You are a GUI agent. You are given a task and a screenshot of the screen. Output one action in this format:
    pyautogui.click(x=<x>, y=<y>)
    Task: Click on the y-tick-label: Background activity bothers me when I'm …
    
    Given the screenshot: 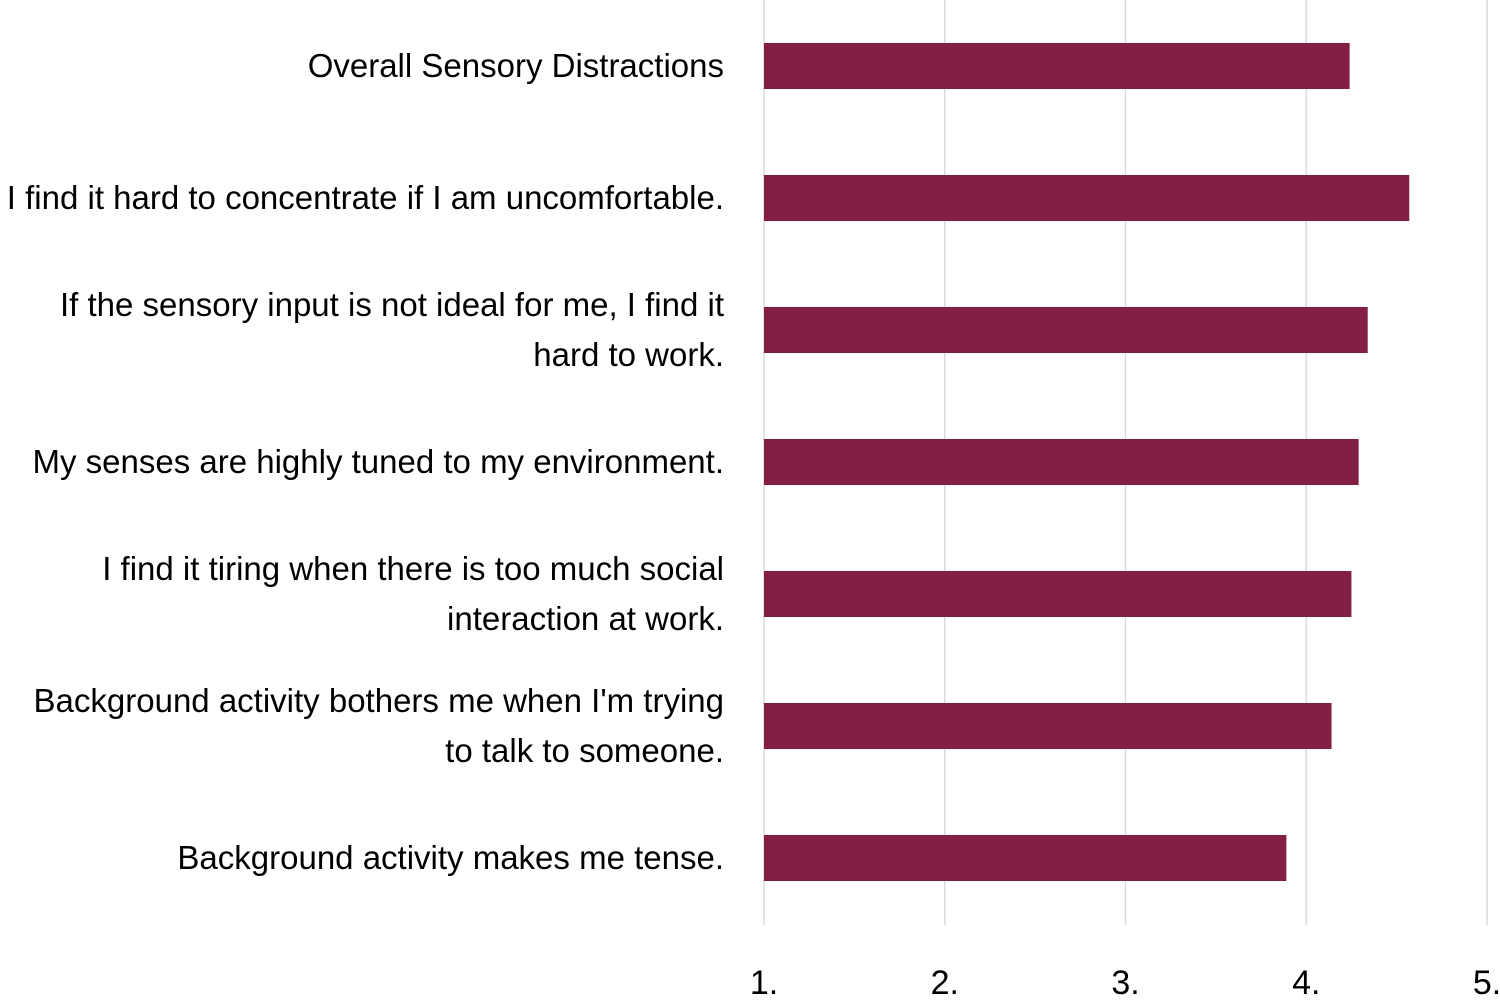 What is the action you would take?
    pyautogui.click(x=378, y=725)
    